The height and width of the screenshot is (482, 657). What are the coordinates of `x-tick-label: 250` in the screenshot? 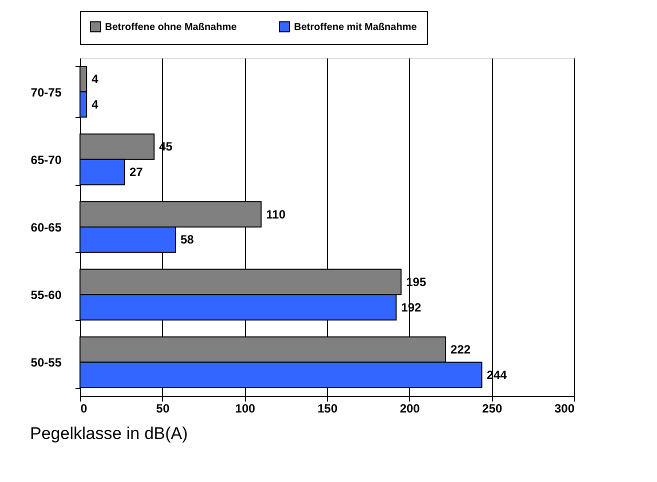 It's located at (492, 409).